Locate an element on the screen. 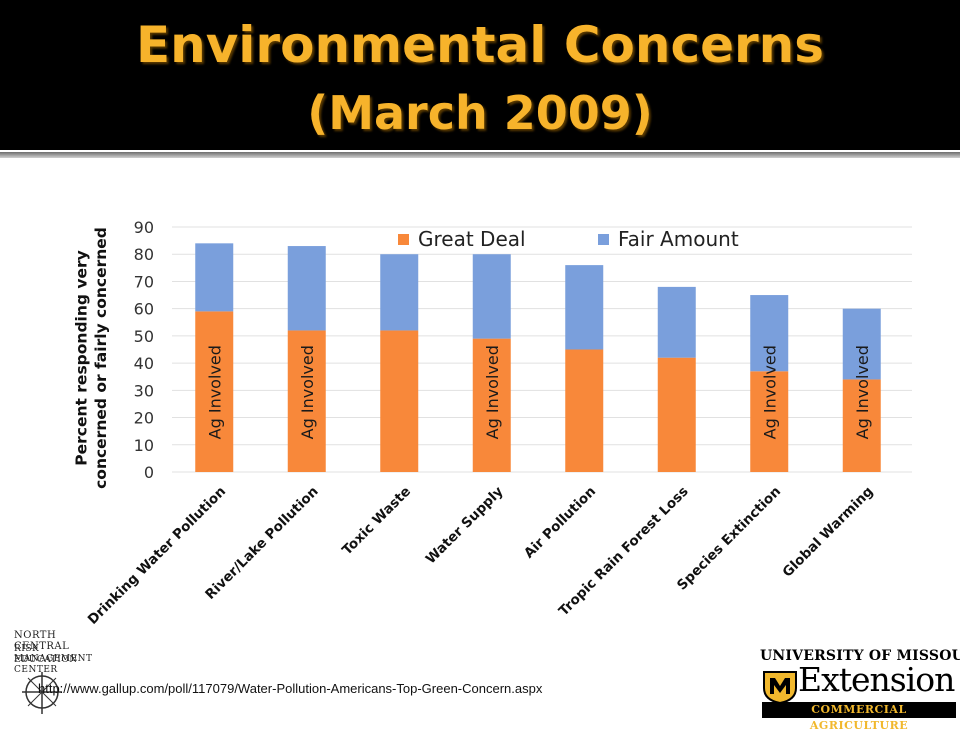  mu-extension-wordmark: Extension is located at coordinates (876, 679).